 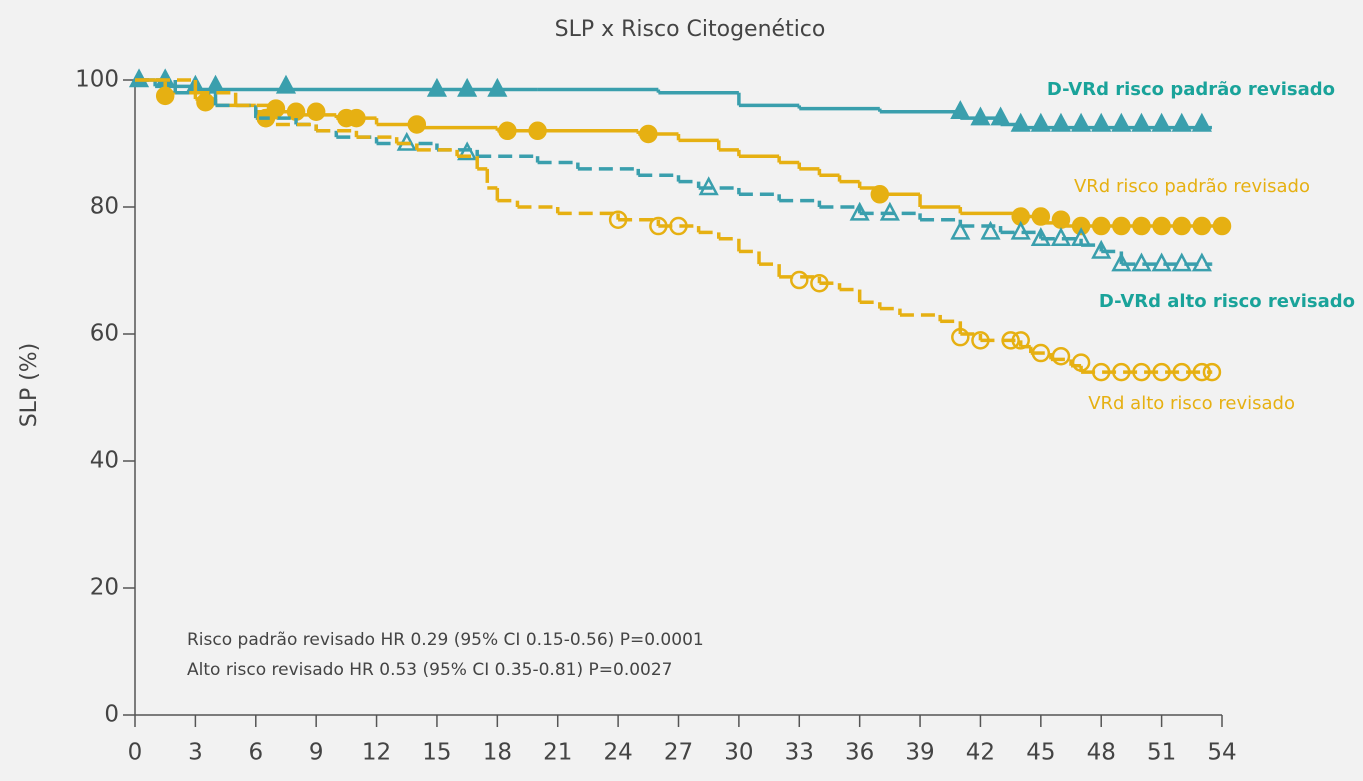 I want to click on x-tick-label: 3, so click(x=195, y=753).